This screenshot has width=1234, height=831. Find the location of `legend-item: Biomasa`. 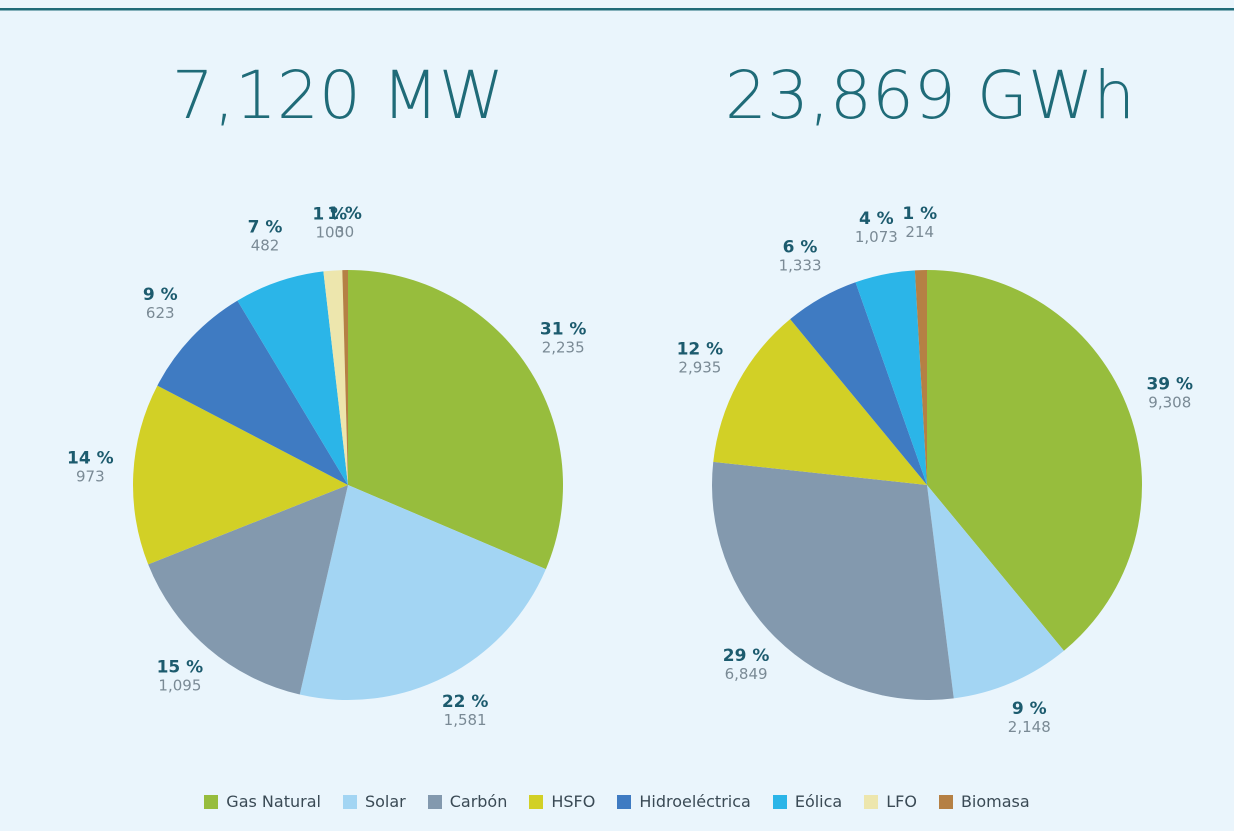

legend-item: Biomasa is located at coordinates (984, 801).